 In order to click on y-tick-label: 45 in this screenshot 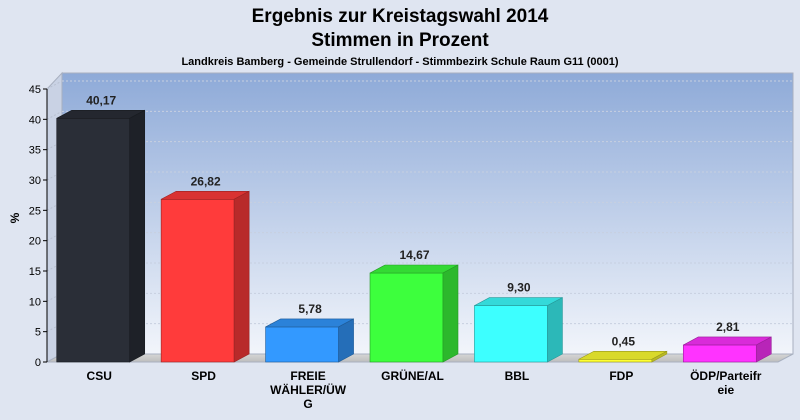, I will do `click(35, 90)`.